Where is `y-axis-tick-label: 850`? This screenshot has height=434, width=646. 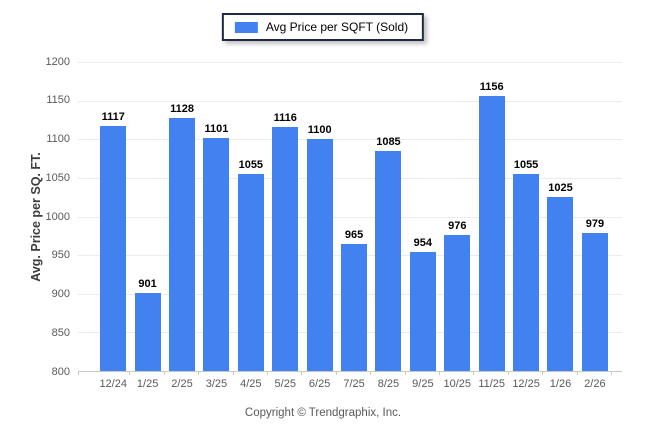 y-axis-tick-label: 850 is located at coordinates (60, 332).